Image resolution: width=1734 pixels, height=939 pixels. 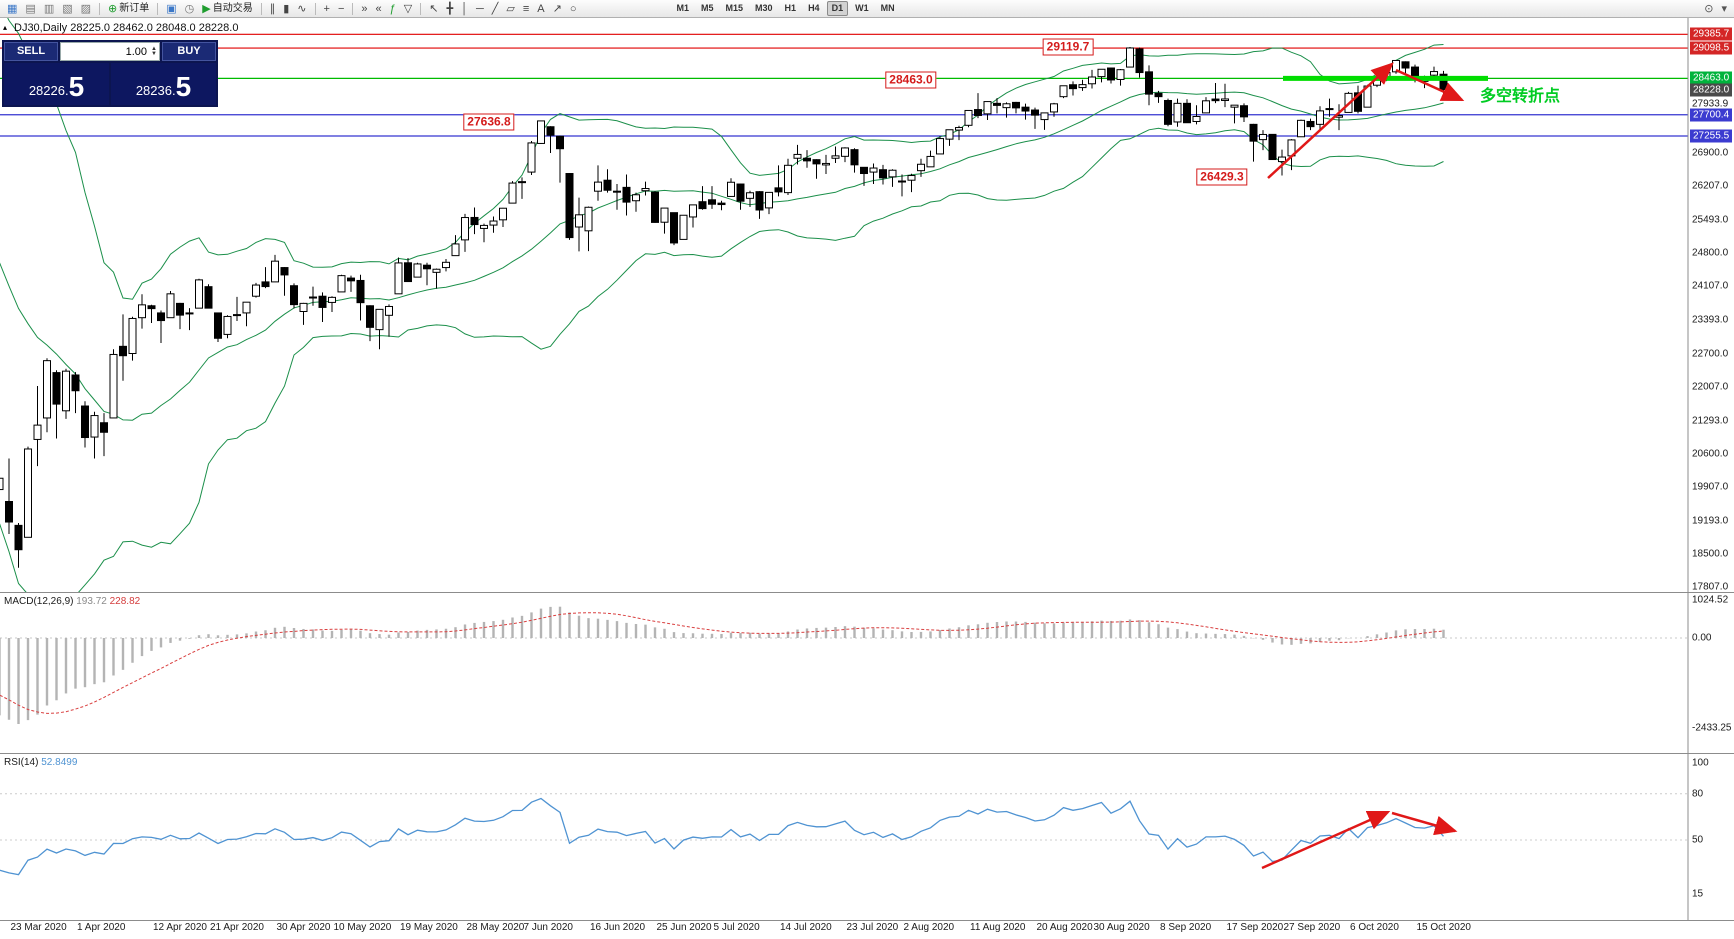 I want to click on rsi-panel, so click(x=844, y=834).